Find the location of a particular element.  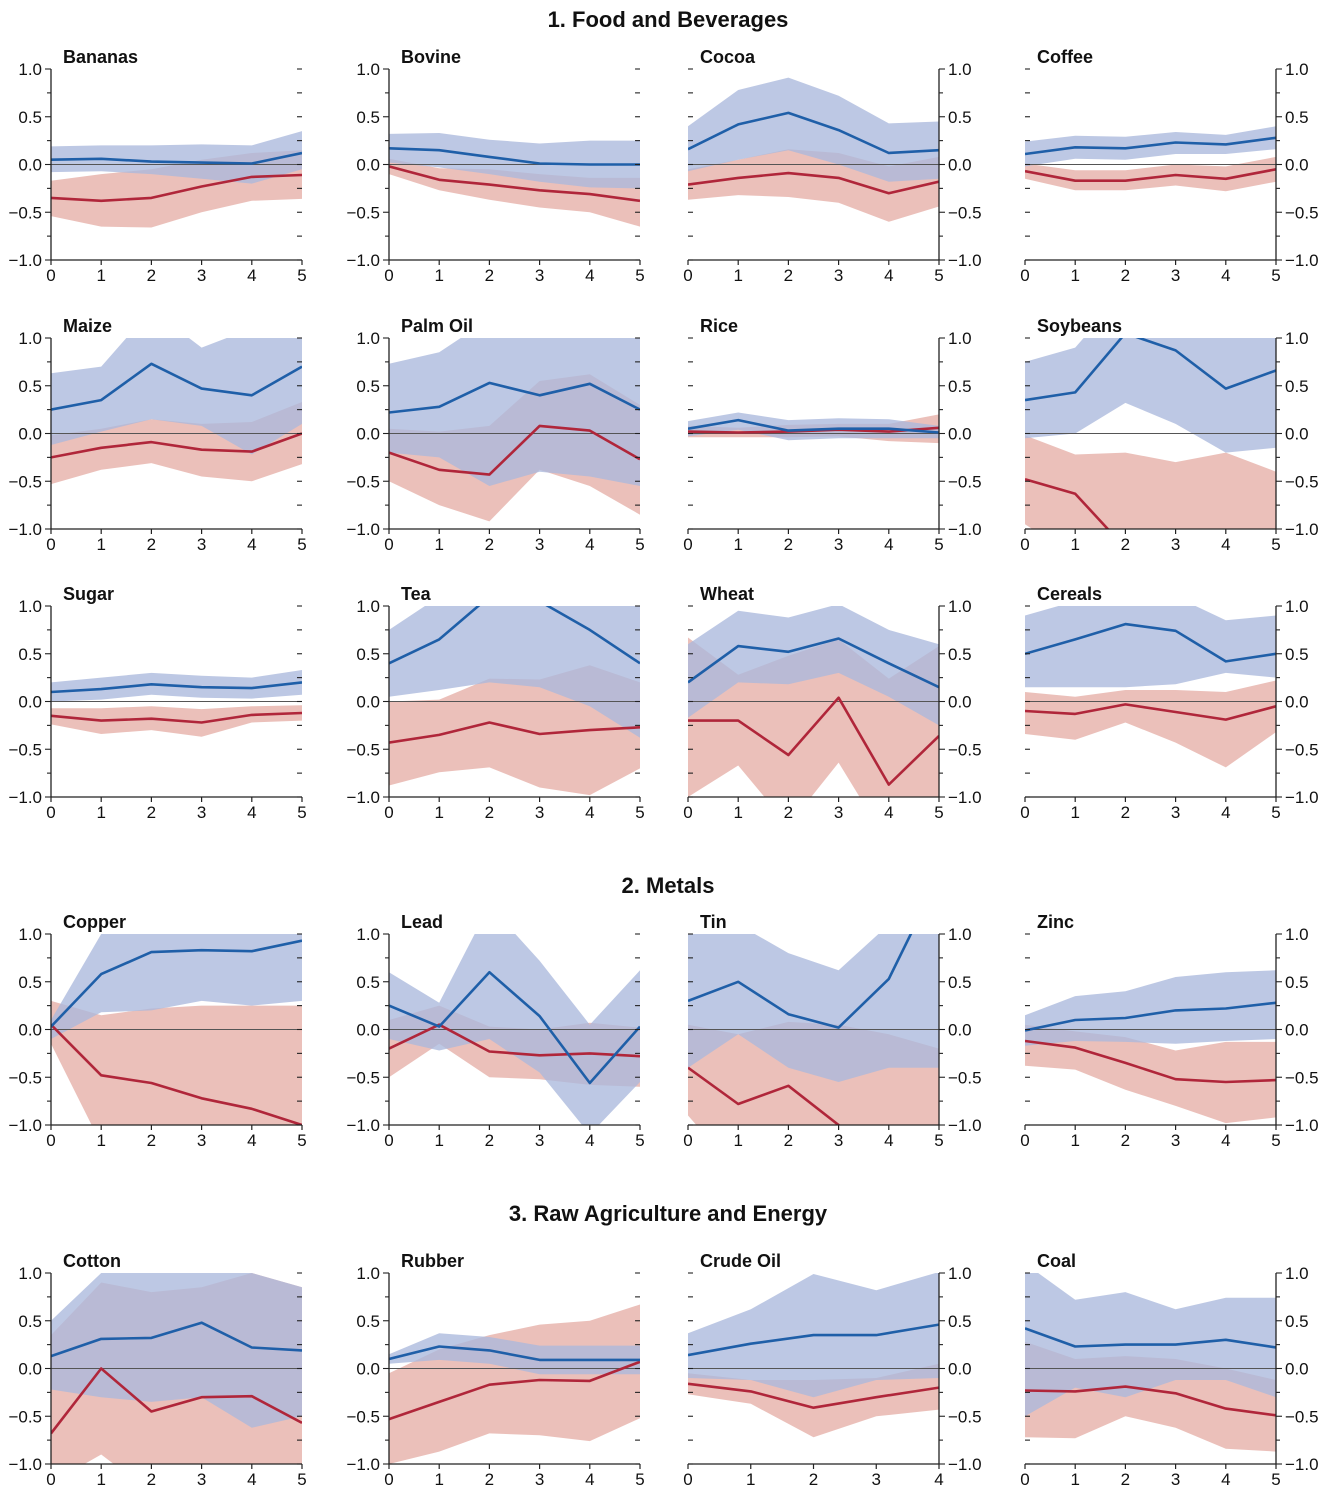

panel-title-lead: Lead is located at coordinates (422, 922).